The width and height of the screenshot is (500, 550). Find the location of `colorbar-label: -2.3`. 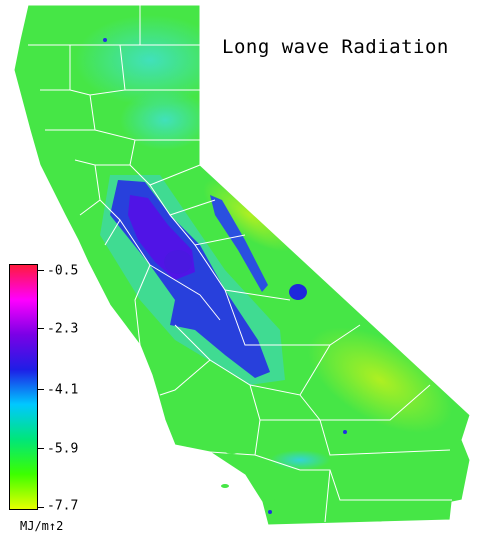

colorbar-label: -2.3 is located at coordinates (63, 329).